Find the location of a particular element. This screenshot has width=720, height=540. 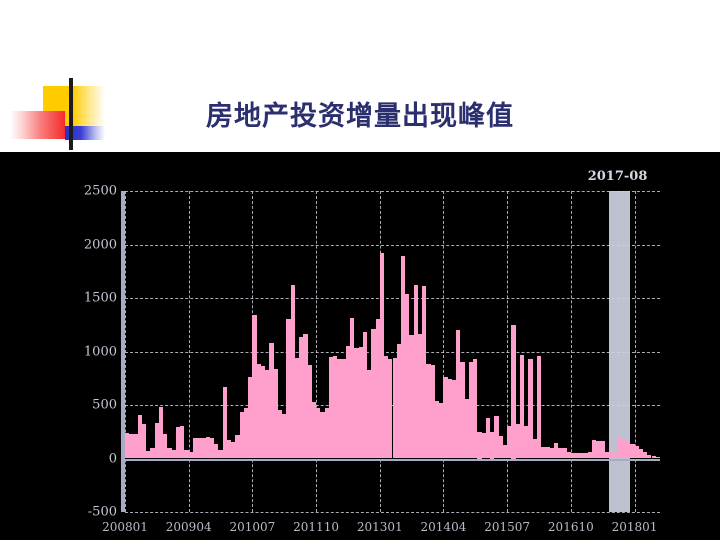

y-axis-tick-label: 2000 is located at coordinates (100, 244).